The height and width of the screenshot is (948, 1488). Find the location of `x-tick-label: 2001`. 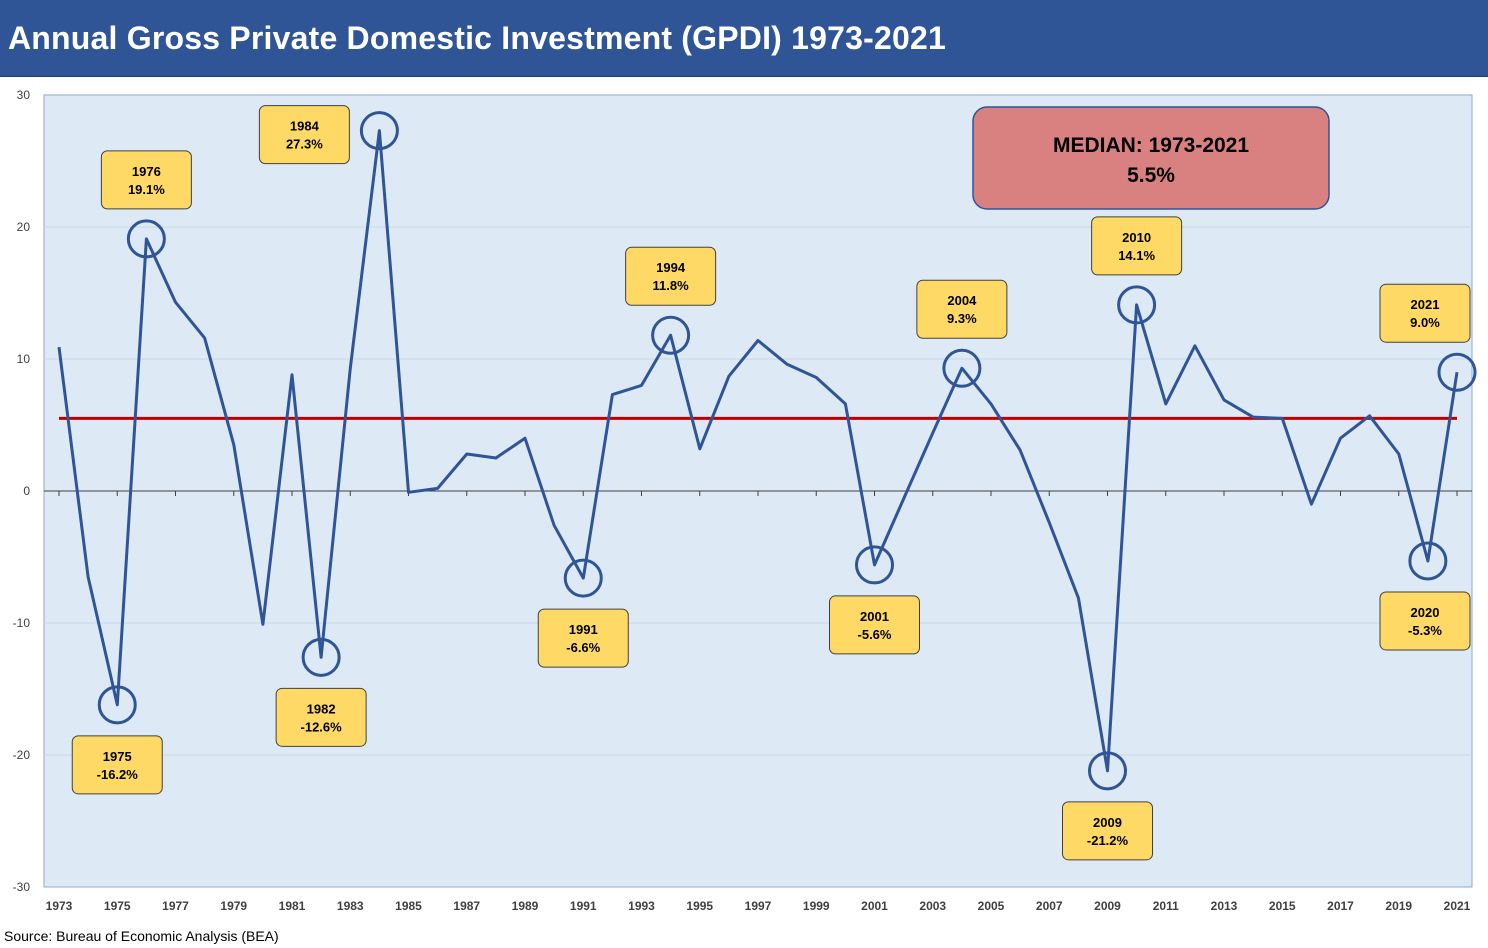

x-tick-label: 2001 is located at coordinates (874, 906).